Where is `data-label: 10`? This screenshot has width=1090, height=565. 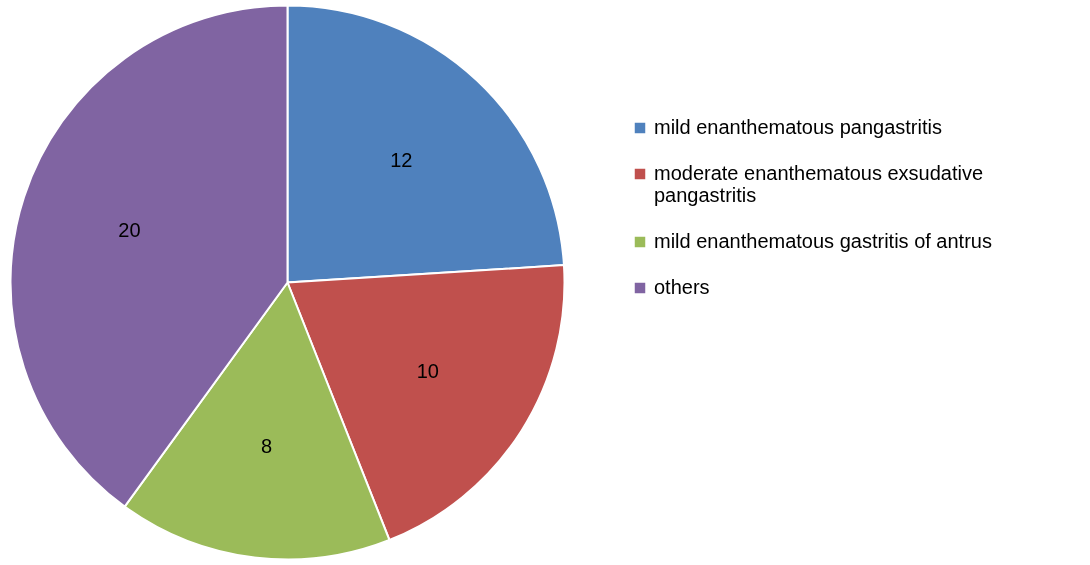
data-label: 10 is located at coordinates (427, 370).